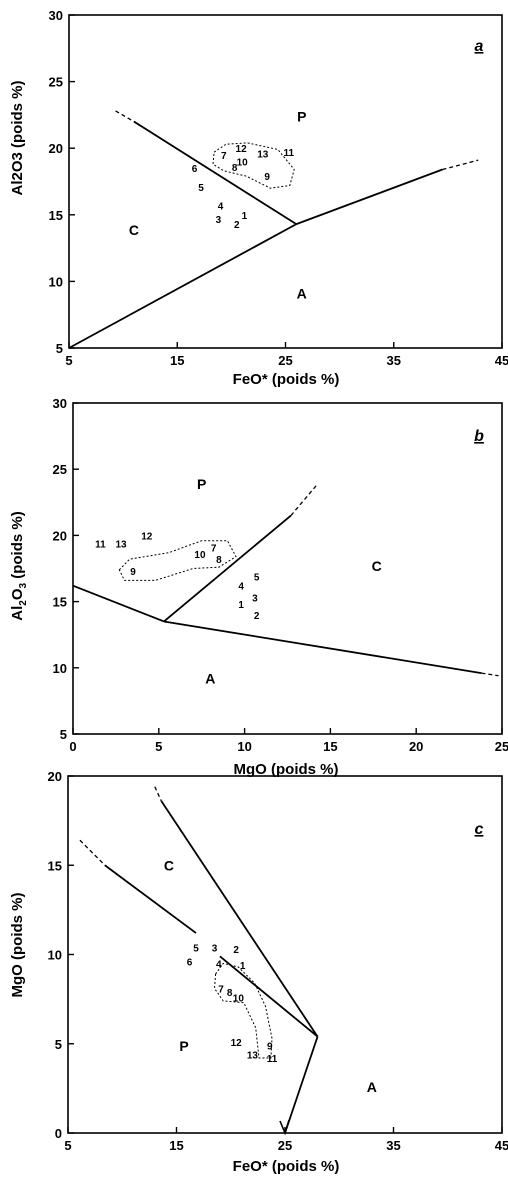 The width and height of the screenshot is (508, 1182). Describe the element at coordinates (241, 605) in the screenshot. I see `panel-b-sample-point: 1` at that location.